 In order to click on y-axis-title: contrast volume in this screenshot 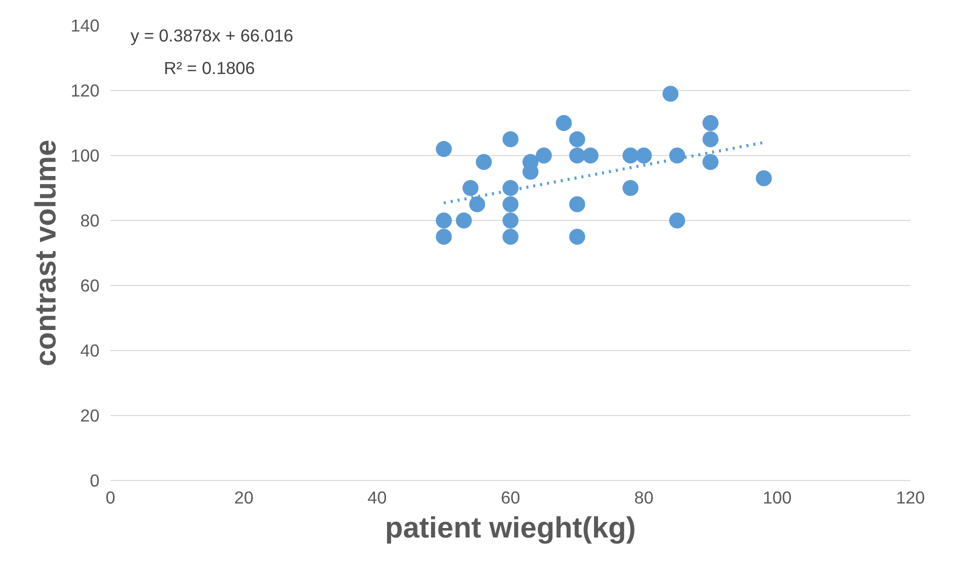, I will do `click(46, 253)`.